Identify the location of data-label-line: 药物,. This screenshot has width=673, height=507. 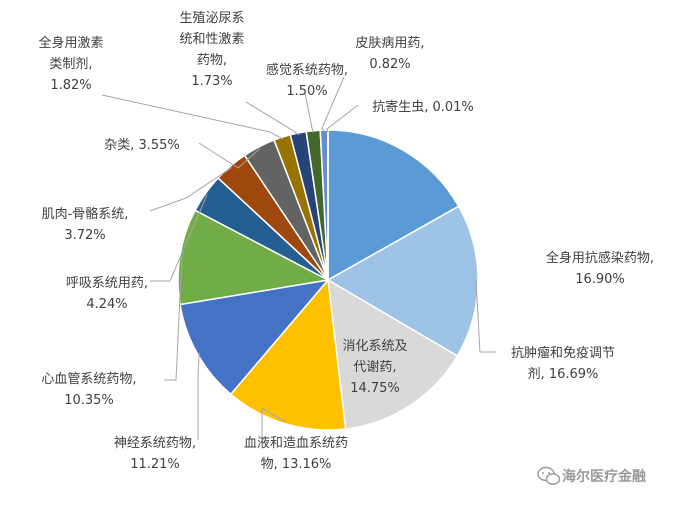
(212, 60).